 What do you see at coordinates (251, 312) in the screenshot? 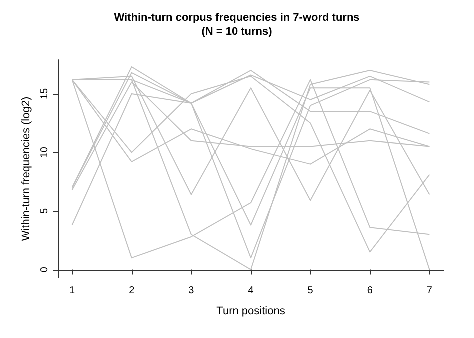
I see `x-axis-title: Turn positions` at bounding box center [251, 312].